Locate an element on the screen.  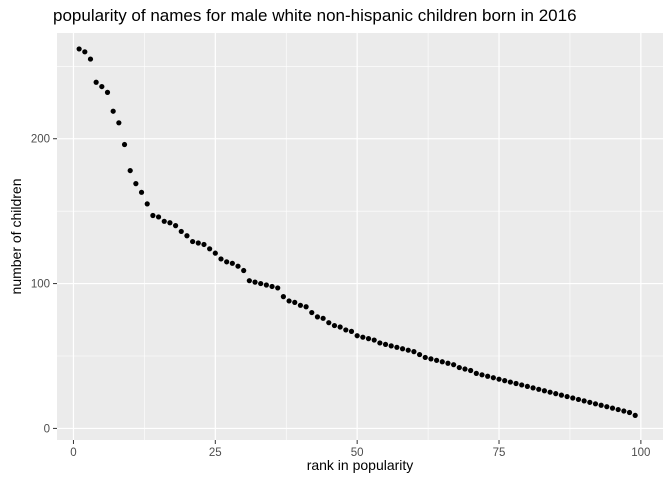
x-axis-label: rank in popularity is located at coordinates (360, 465).